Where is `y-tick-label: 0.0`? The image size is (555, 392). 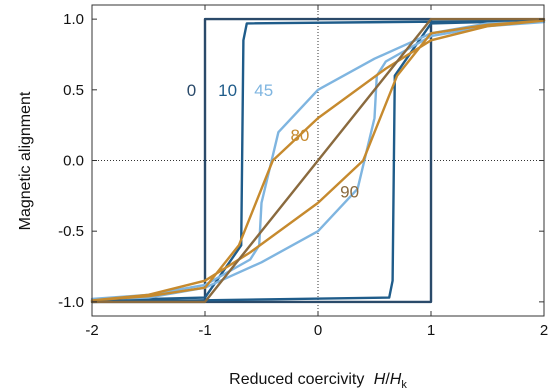
y-tick-label: 0.0 is located at coordinates (73, 161).